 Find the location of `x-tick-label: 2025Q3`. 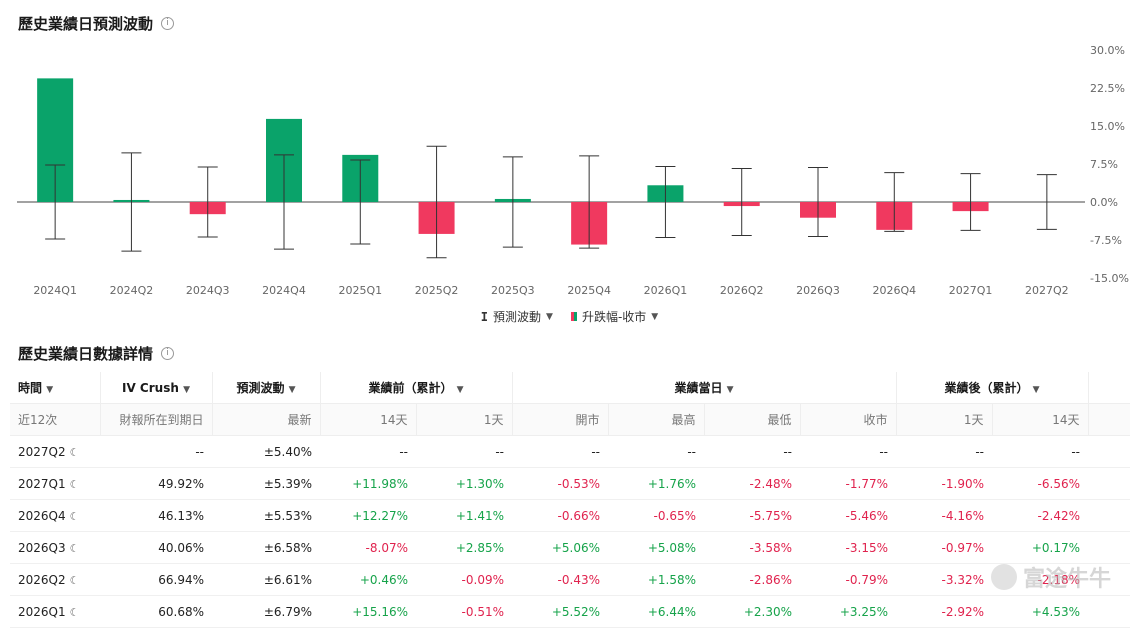

x-tick-label: 2025Q3 is located at coordinates (513, 290).